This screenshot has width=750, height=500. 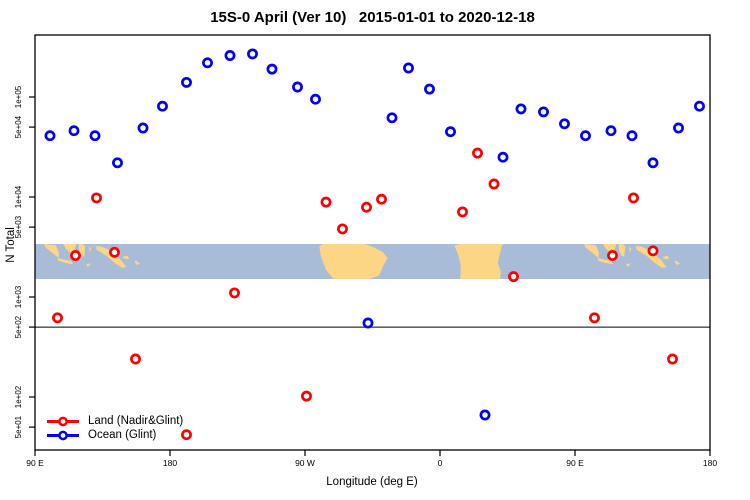 I want to click on legend: Land (Nadir&Glint) Ocean (Glint), so click(x=114, y=428).